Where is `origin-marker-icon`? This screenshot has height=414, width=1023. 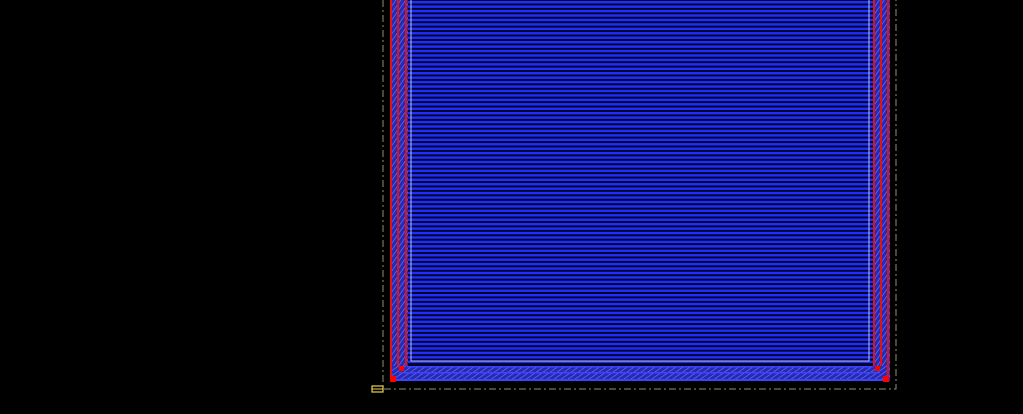 origin-marker-icon is located at coordinates (377, 389).